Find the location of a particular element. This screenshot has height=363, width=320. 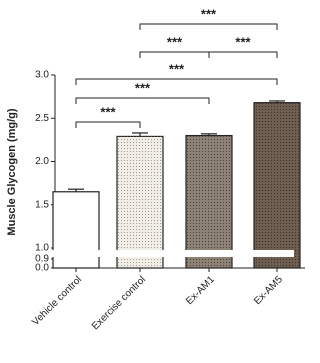

x-tick-label: Exercise control is located at coordinates (119, 303).